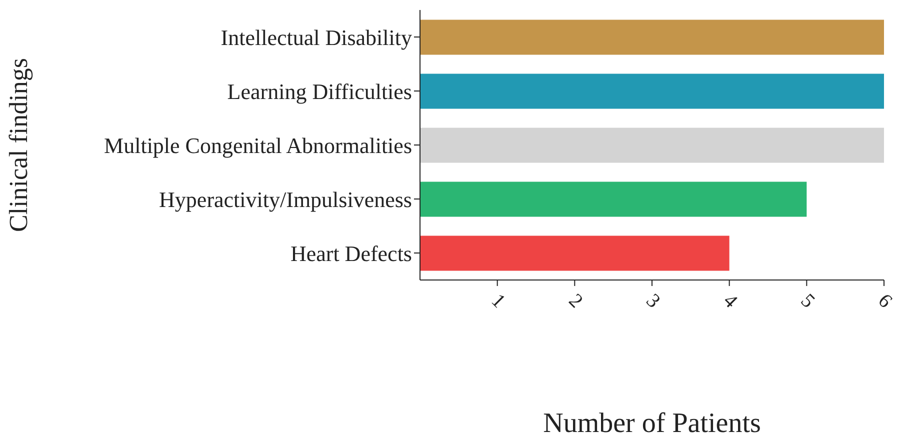 Image resolution: width=919 pixels, height=448 pixels. I want to click on x-axis-title: Number of Patients, so click(652, 423).